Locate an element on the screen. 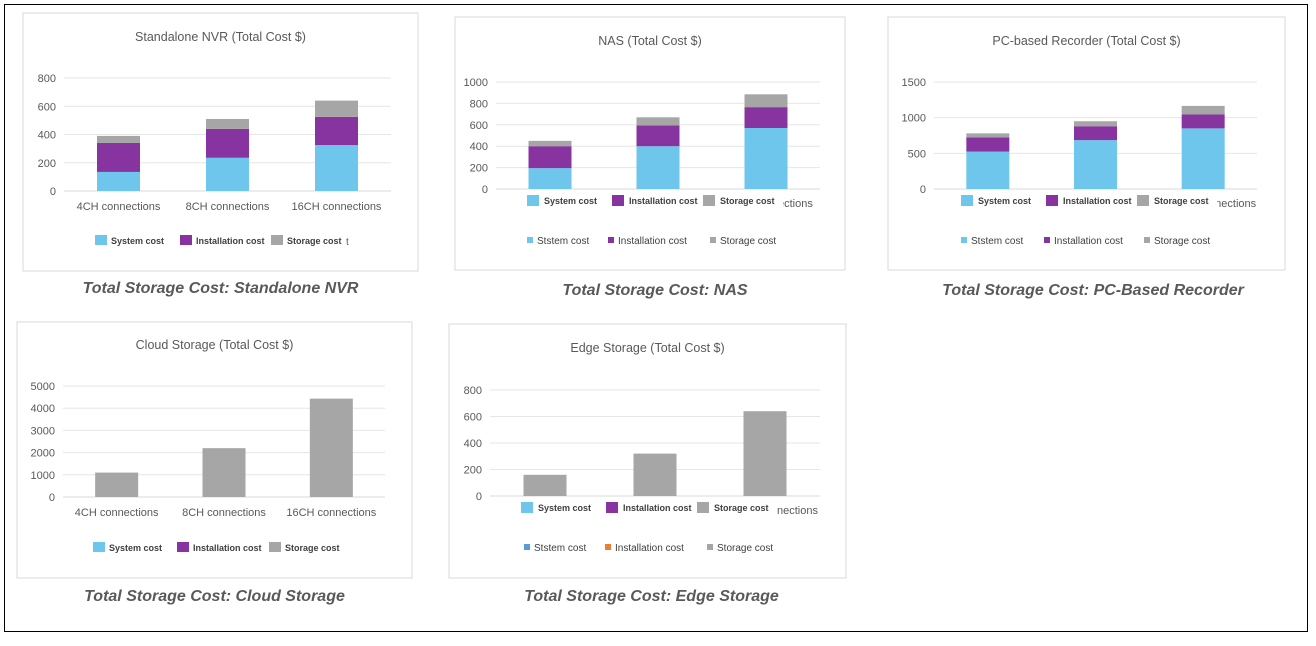  nas-title: NAS (Total Cost $) is located at coordinates (650, 41).